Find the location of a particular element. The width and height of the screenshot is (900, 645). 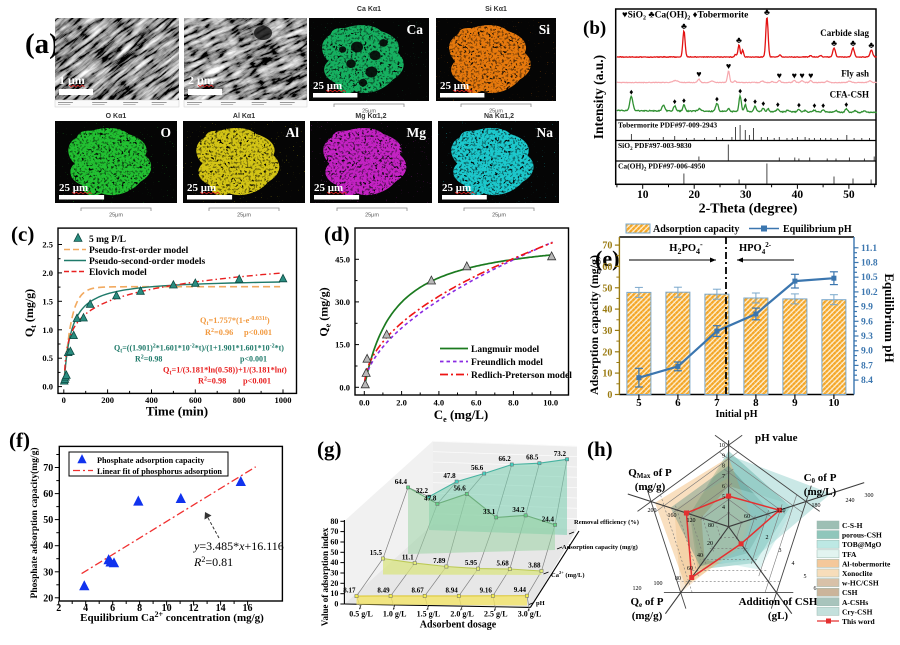

svg-text: Na Kα1,2 is located at coordinates (499, 116).